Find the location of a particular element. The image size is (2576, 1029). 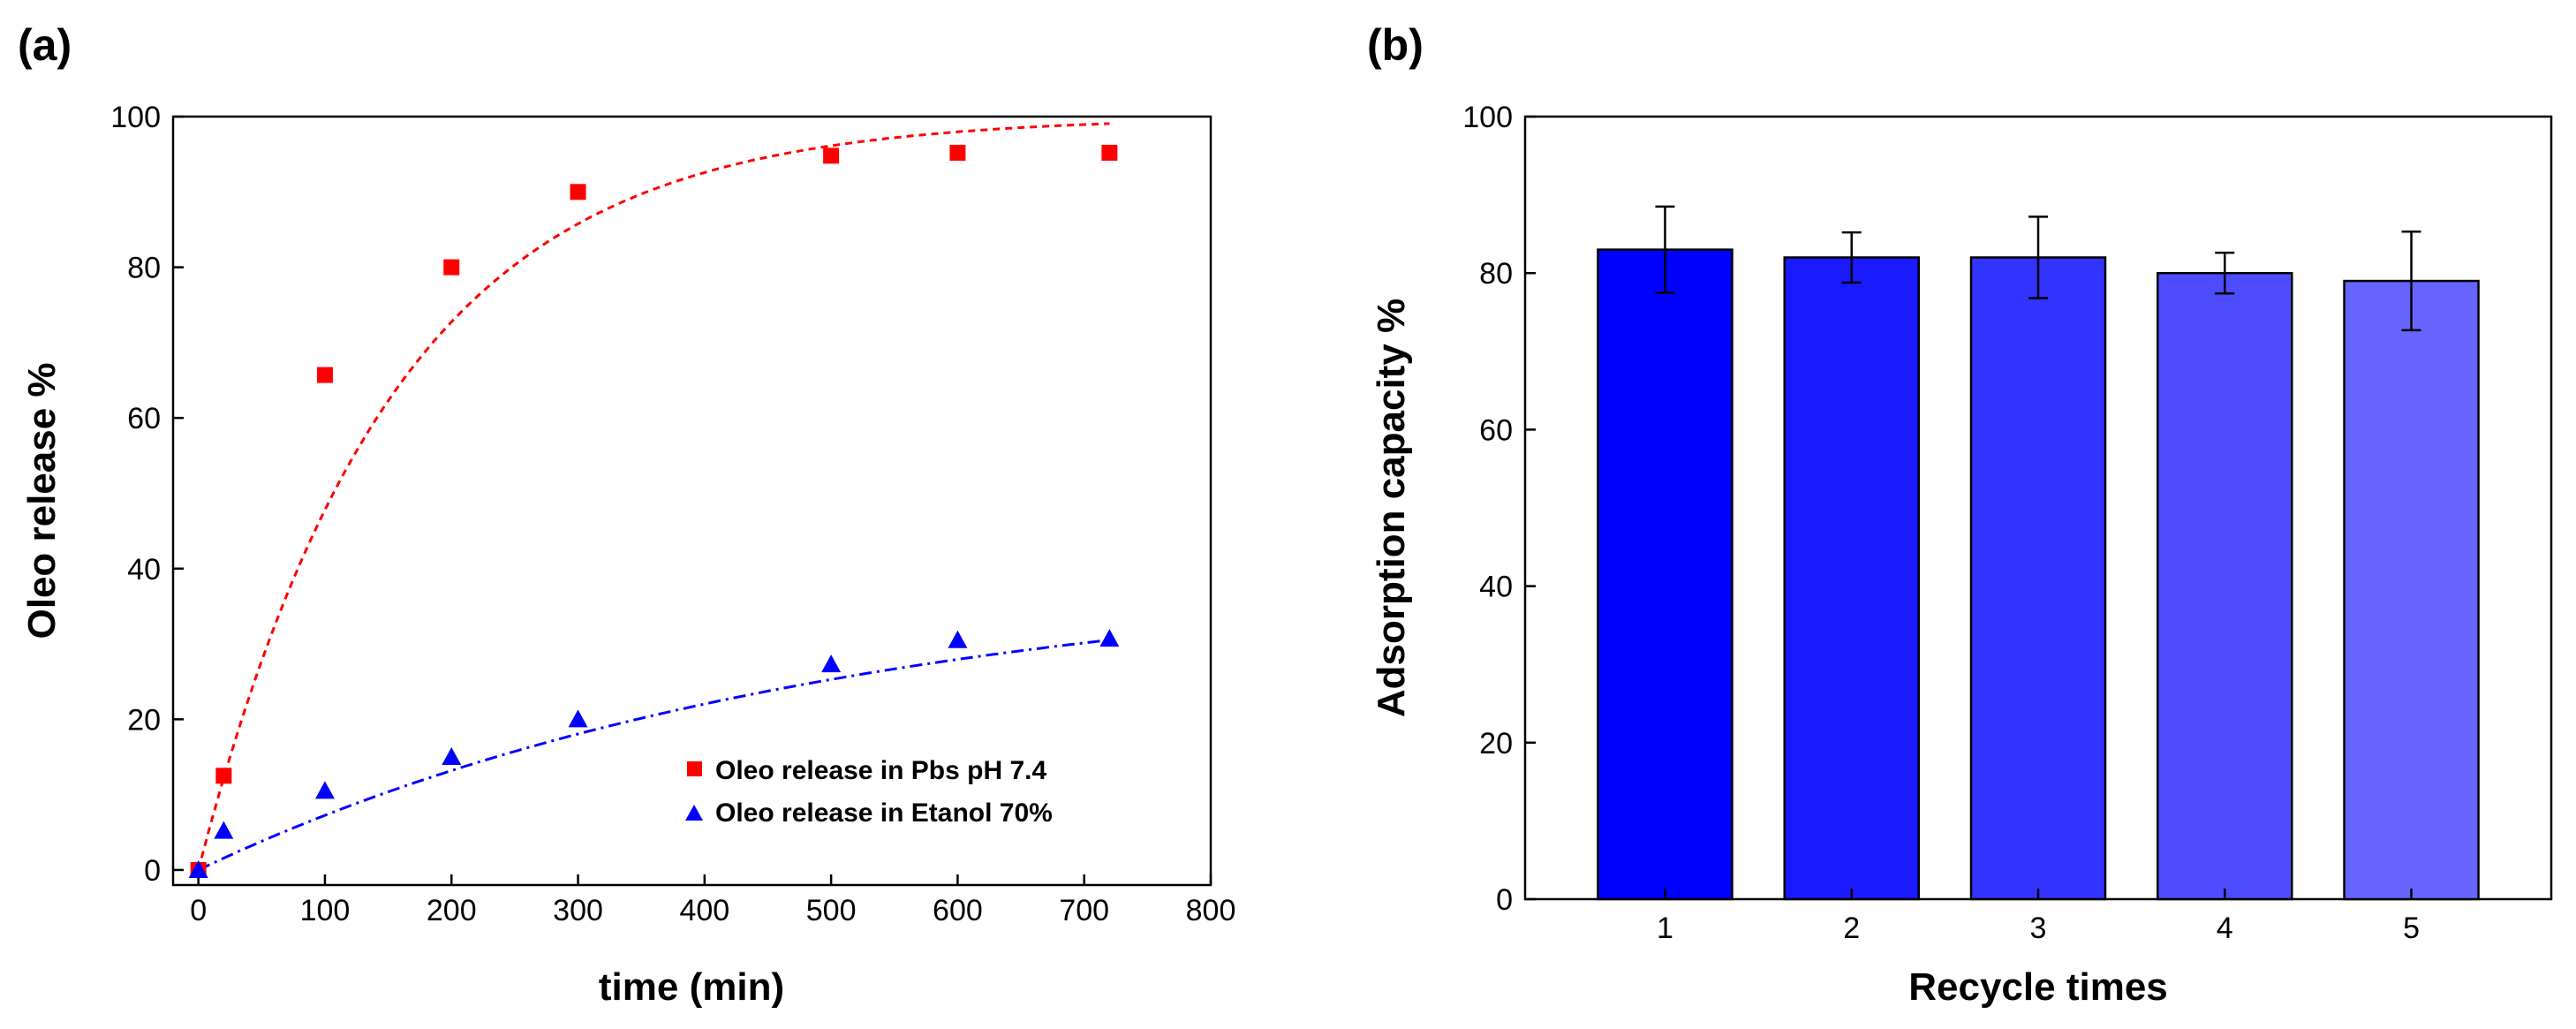

legend-label-pbs: Oleo release in Pbs pH 7.4 is located at coordinates (880, 770).